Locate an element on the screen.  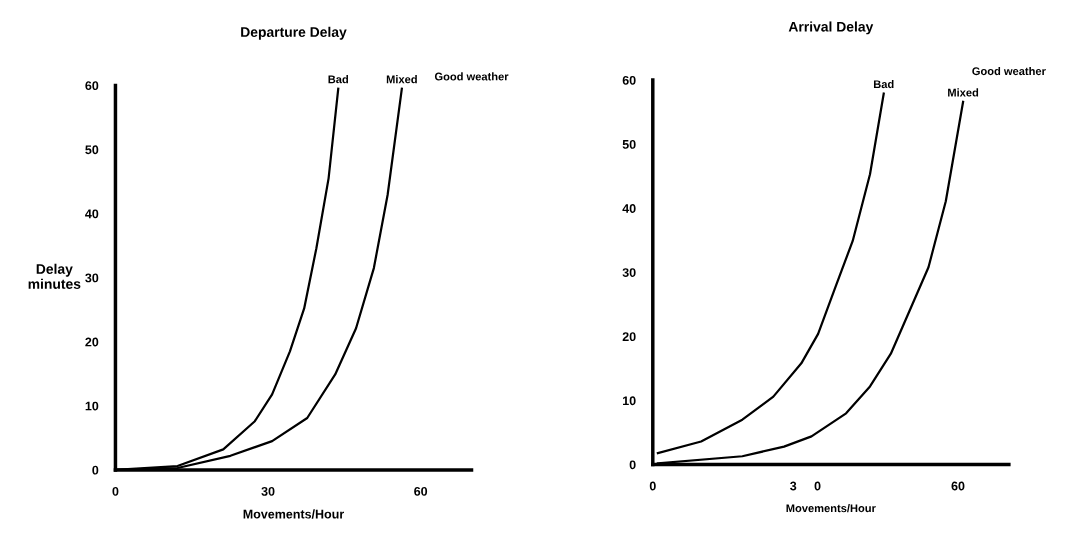
x-tick-label: 30 is located at coordinates (268, 491).